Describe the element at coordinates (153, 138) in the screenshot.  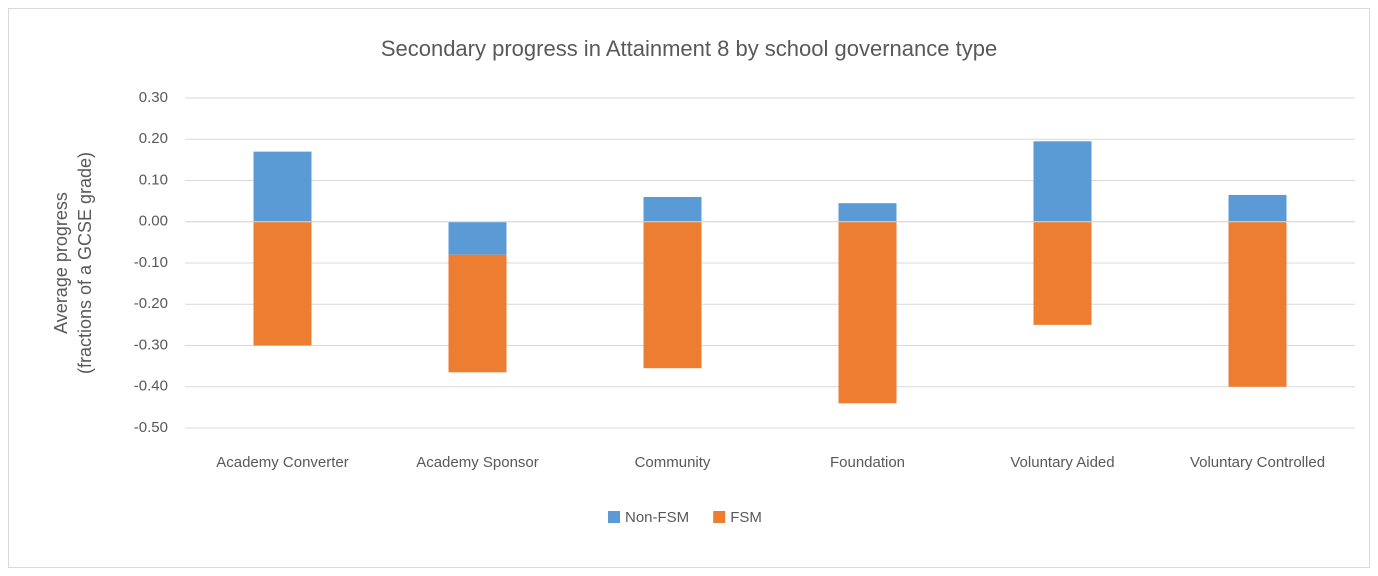
I see `y-tick-label: 0.20` at that location.